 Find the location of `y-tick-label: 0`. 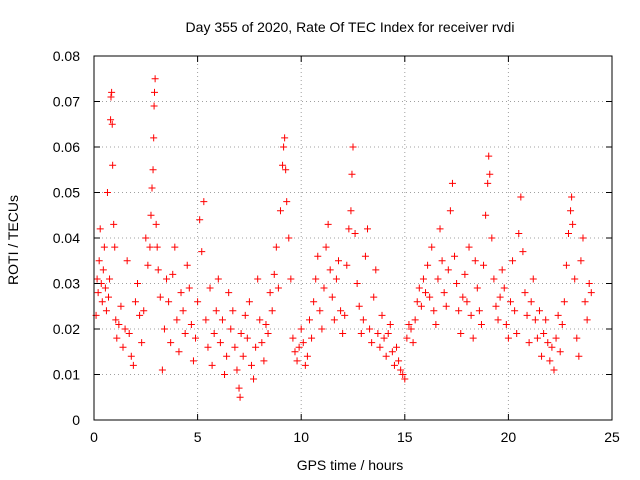

y-tick-label: 0 is located at coordinates (76, 420).